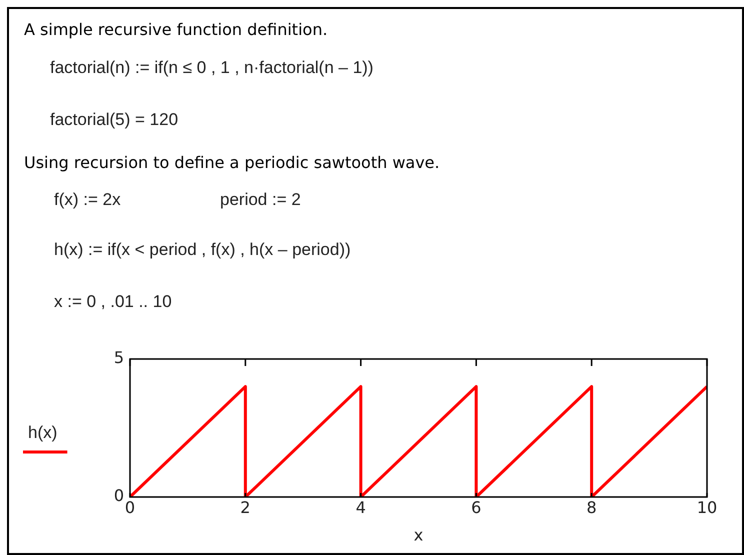 This screenshot has width=744, height=555. I want to click on x-tick-label: 10, so click(707, 507).